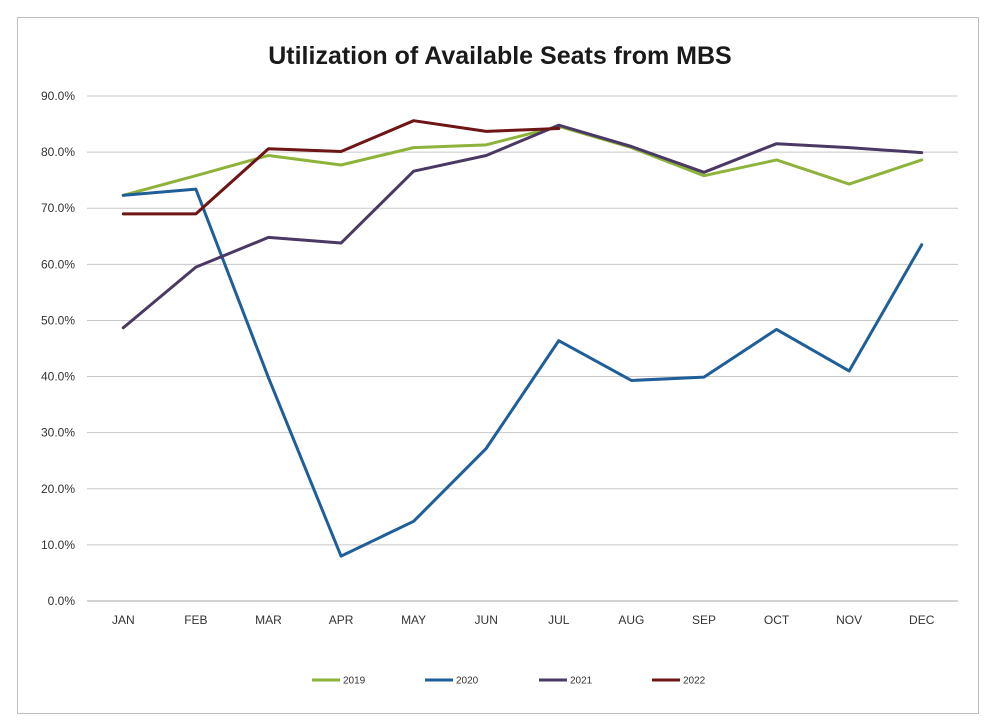 This screenshot has width=1000, height=721. Describe the element at coordinates (354, 681) in the screenshot. I see `legend-label: 2019` at that location.